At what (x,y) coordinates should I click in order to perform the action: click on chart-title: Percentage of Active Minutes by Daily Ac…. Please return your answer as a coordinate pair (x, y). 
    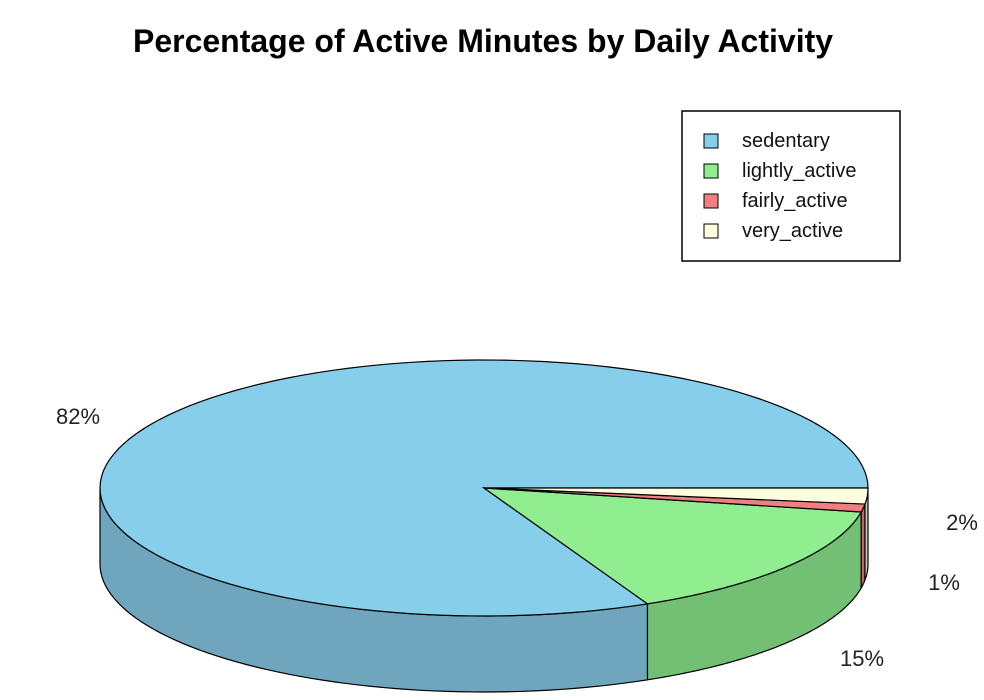
    Looking at the image, I should click on (483, 41).